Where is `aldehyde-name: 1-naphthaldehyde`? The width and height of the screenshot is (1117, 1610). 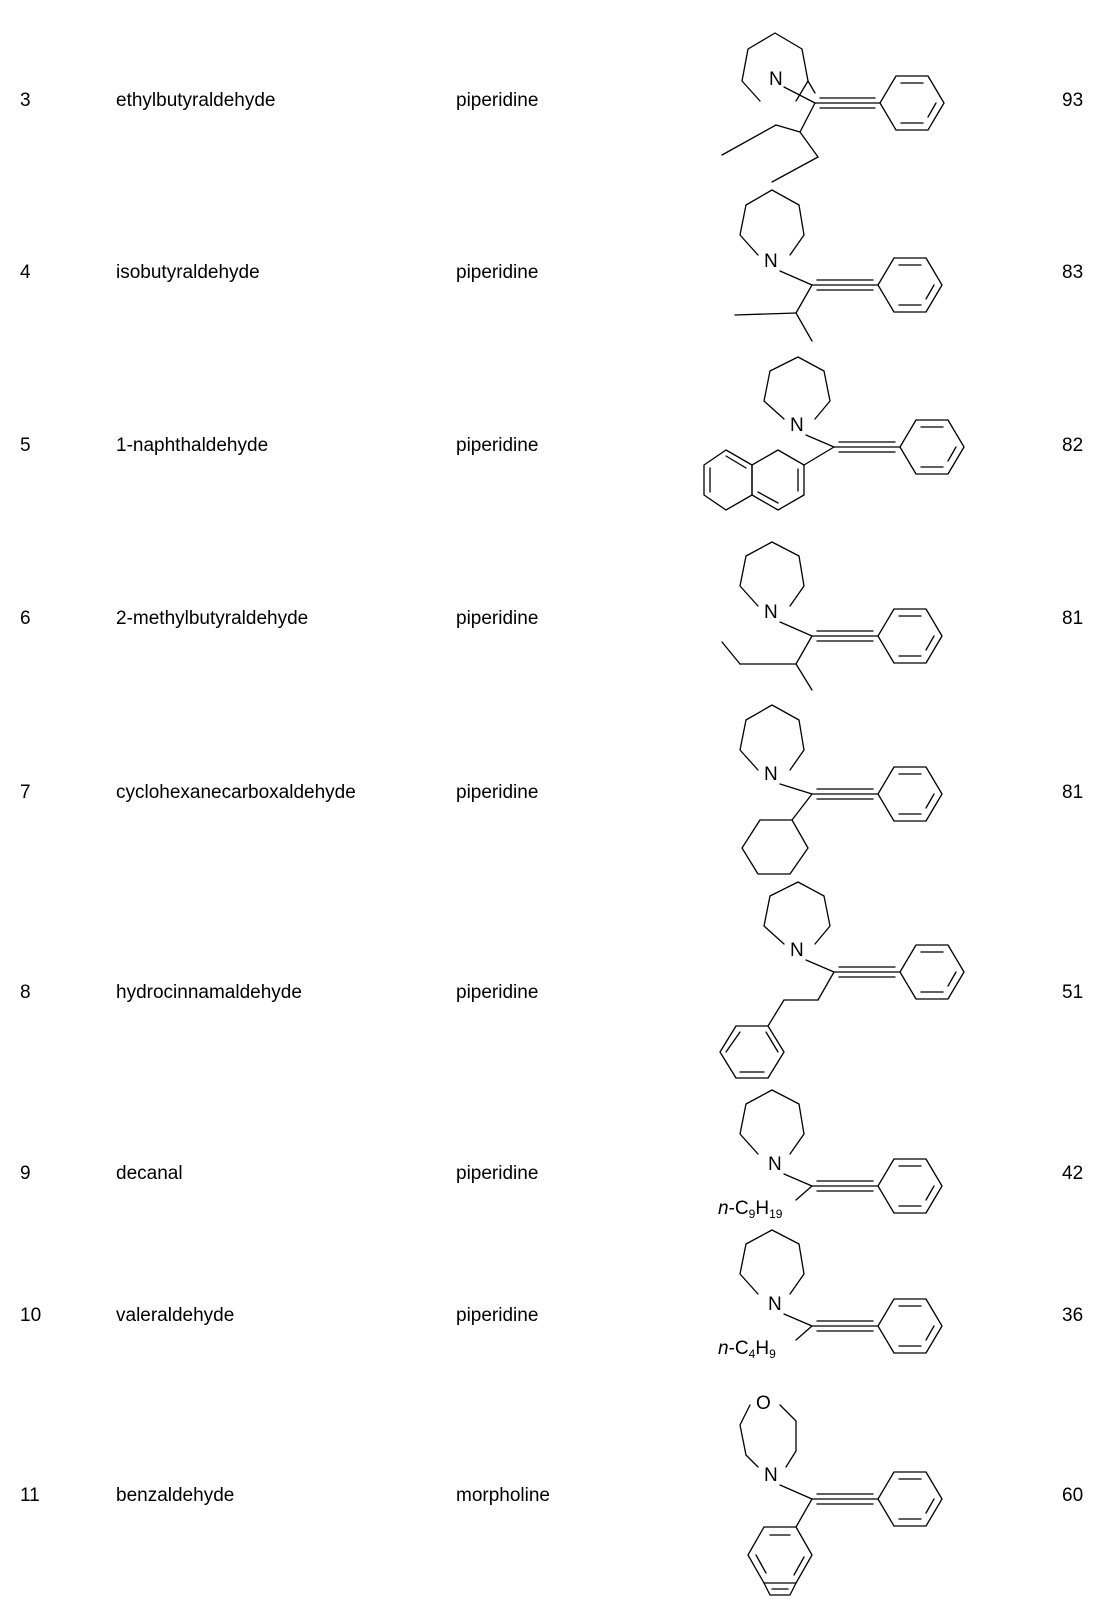
aldehyde-name: 1-naphthaldehyde is located at coordinates (192, 445).